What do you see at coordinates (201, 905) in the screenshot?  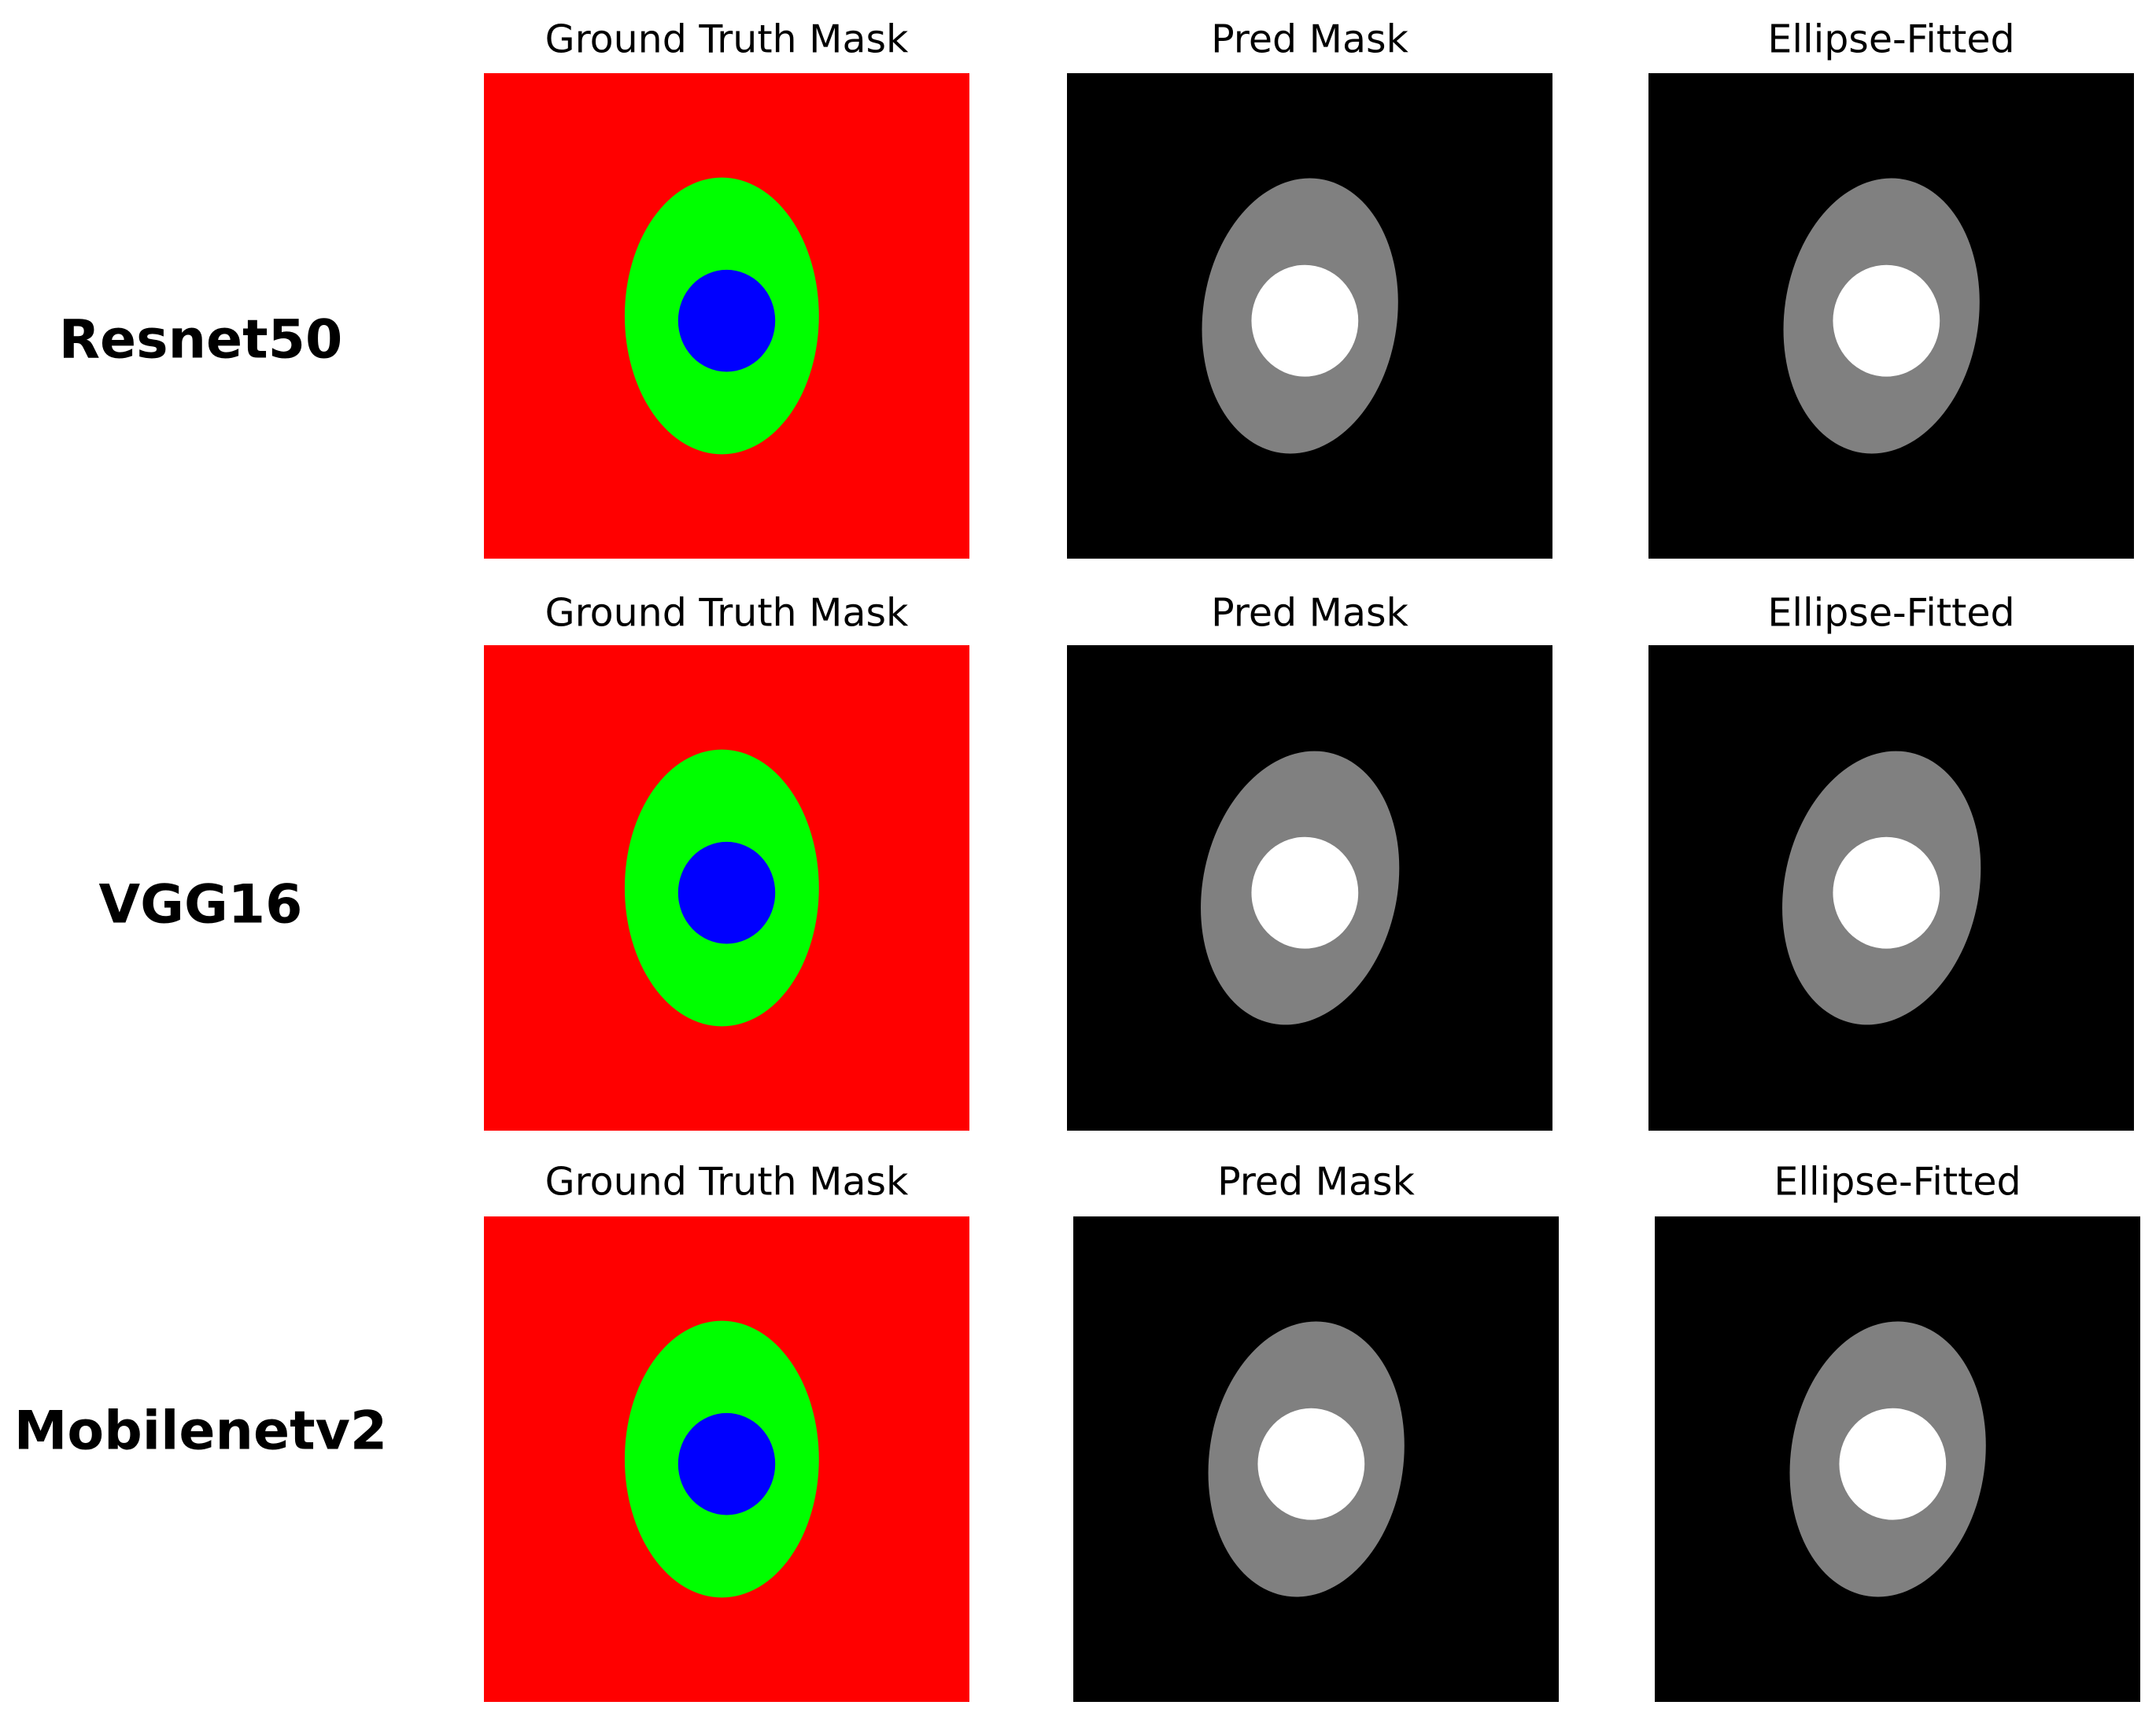 I see `row-label: VGG16` at bounding box center [201, 905].